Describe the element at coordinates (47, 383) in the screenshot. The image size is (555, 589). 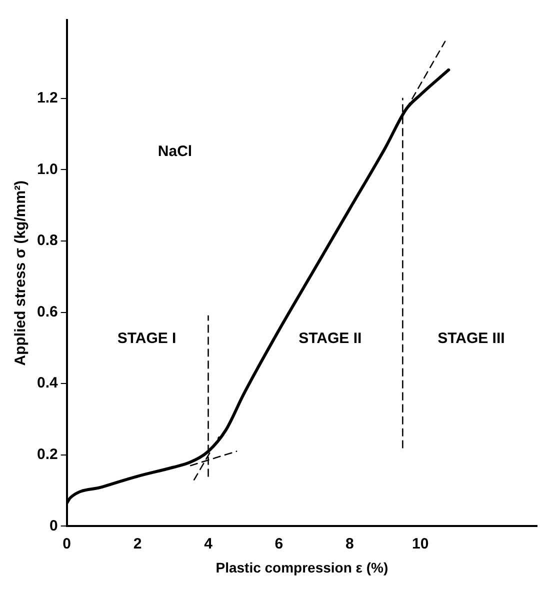
I see `y-tick-label: 0.4` at that location.